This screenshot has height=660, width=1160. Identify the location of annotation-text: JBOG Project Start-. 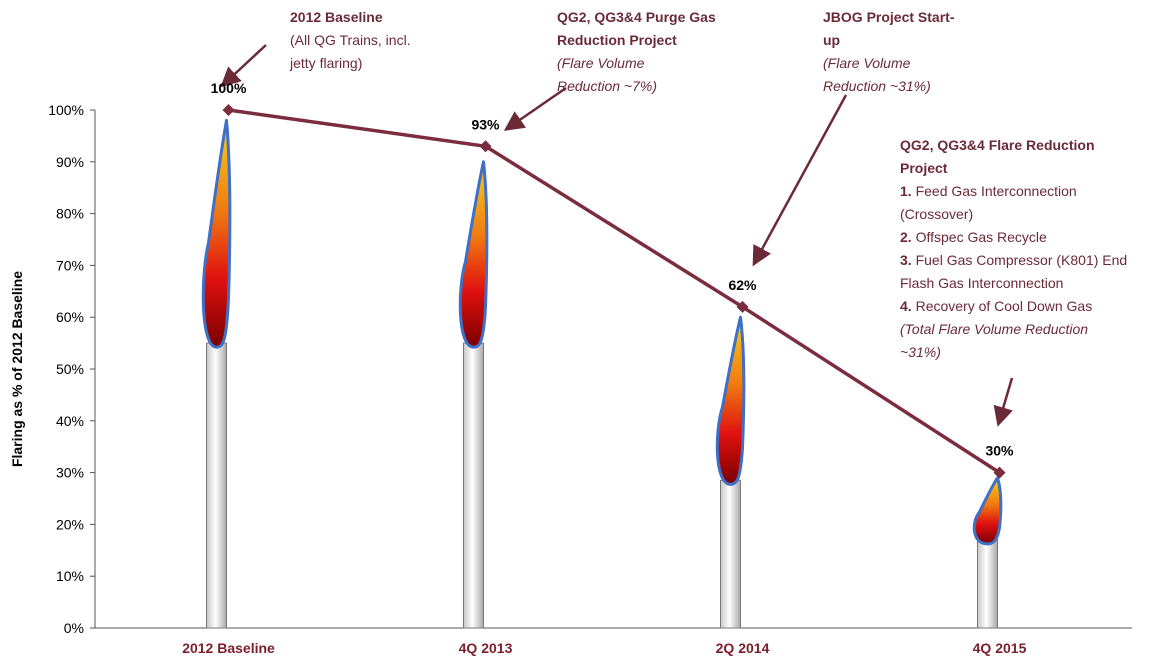
(889, 17).